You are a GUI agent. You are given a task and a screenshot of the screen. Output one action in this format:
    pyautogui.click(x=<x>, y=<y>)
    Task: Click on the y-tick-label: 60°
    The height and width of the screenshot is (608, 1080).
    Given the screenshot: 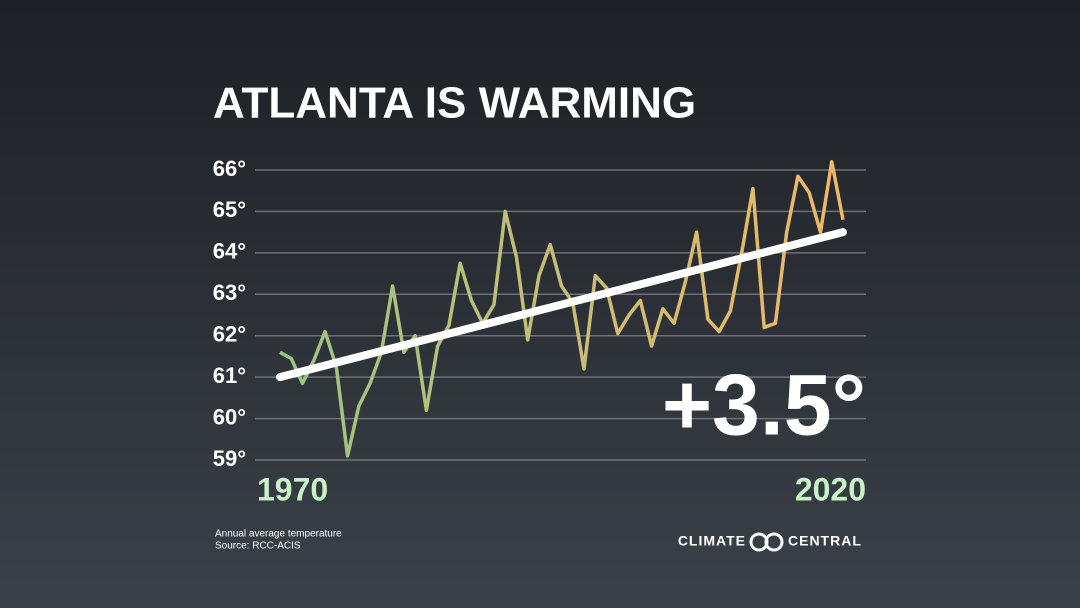 What is the action you would take?
    pyautogui.click(x=229, y=416)
    